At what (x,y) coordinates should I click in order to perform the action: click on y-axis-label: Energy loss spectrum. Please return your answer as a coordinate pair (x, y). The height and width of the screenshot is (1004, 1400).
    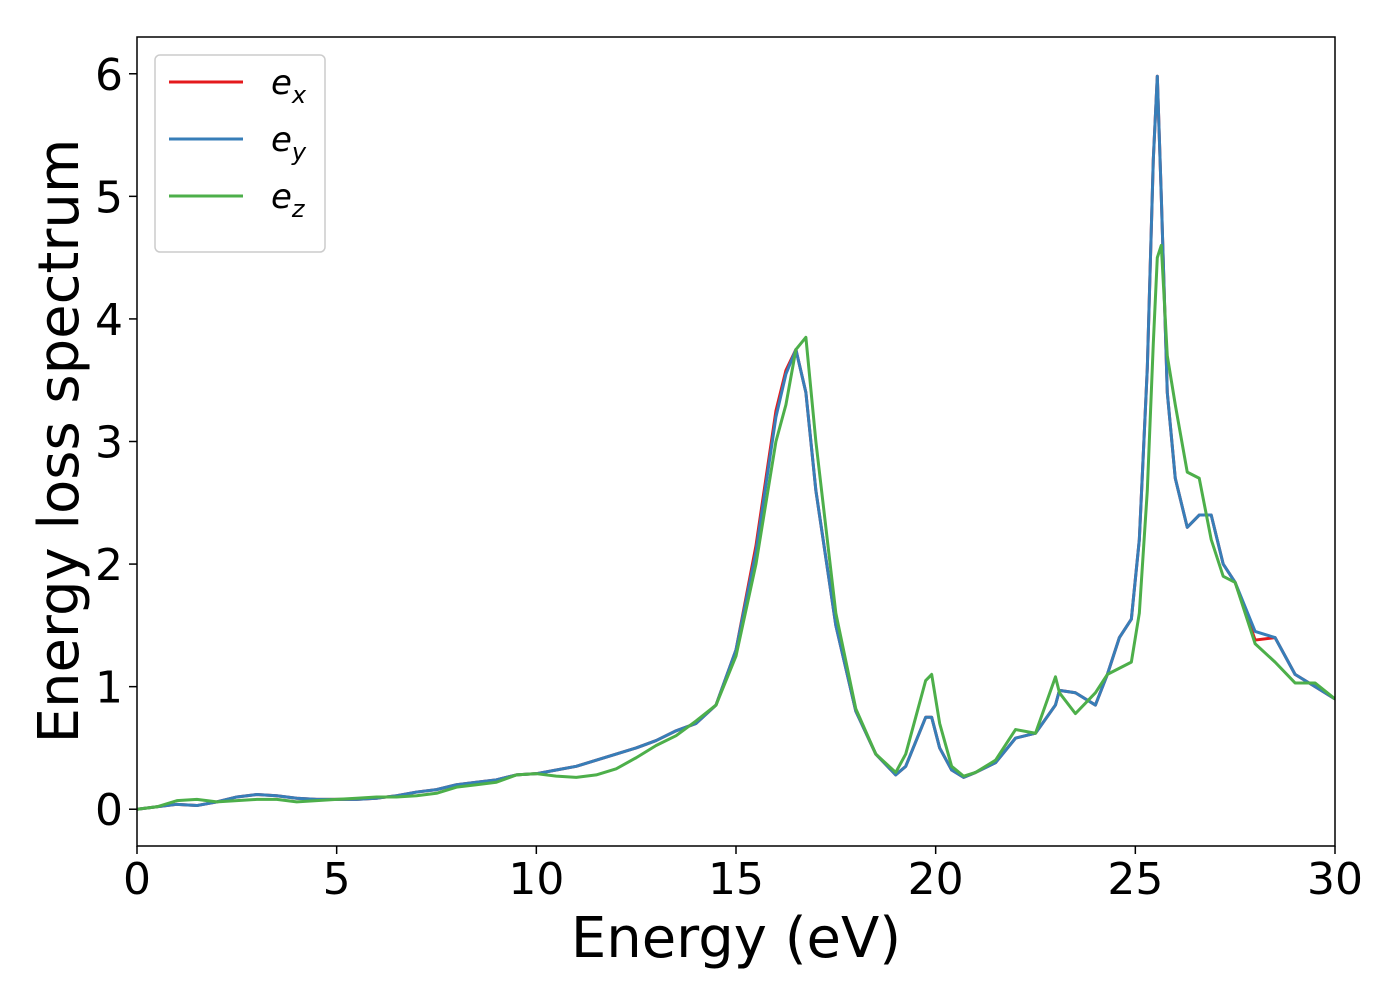
    Looking at the image, I should click on (59, 441).